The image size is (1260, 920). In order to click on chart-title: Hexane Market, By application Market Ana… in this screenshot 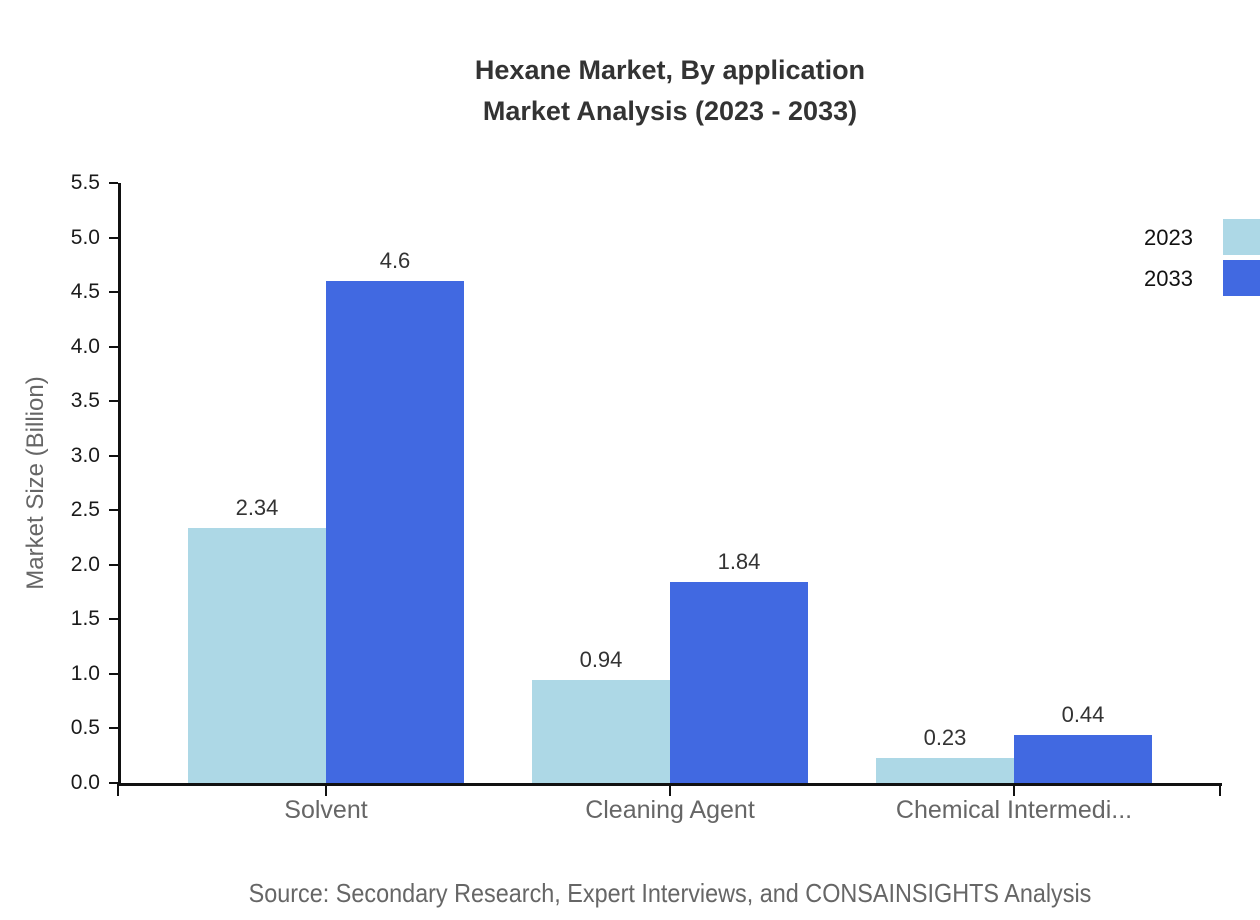, I will do `click(670, 91)`.